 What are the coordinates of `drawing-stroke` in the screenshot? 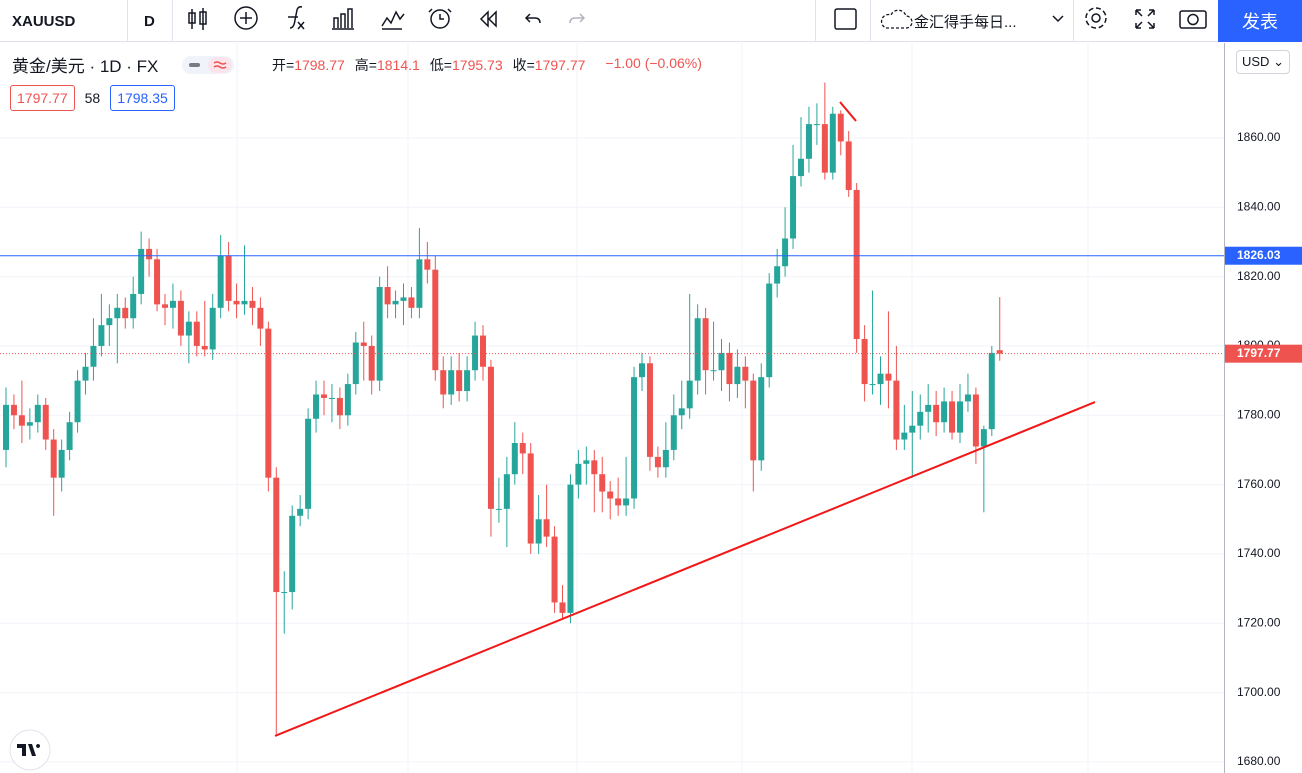 It's located at (848, 111).